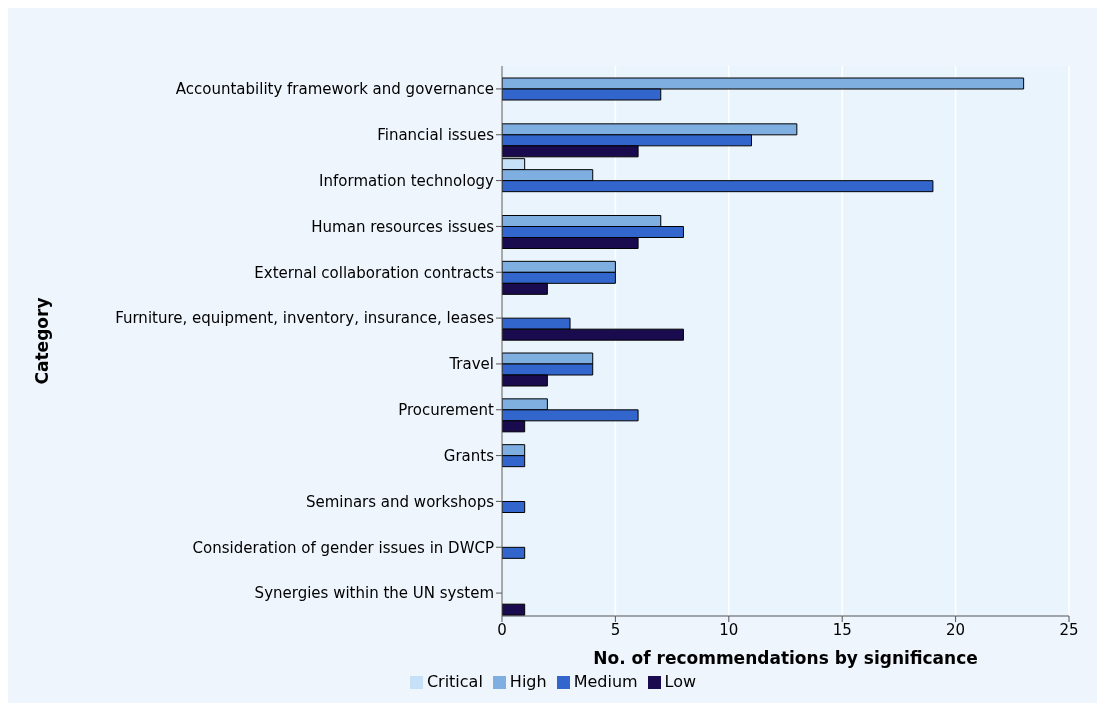 This screenshot has height=711, width=1105. What do you see at coordinates (615, 629) in the screenshot?
I see `x-tick-label: 5` at bounding box center [615, 629].